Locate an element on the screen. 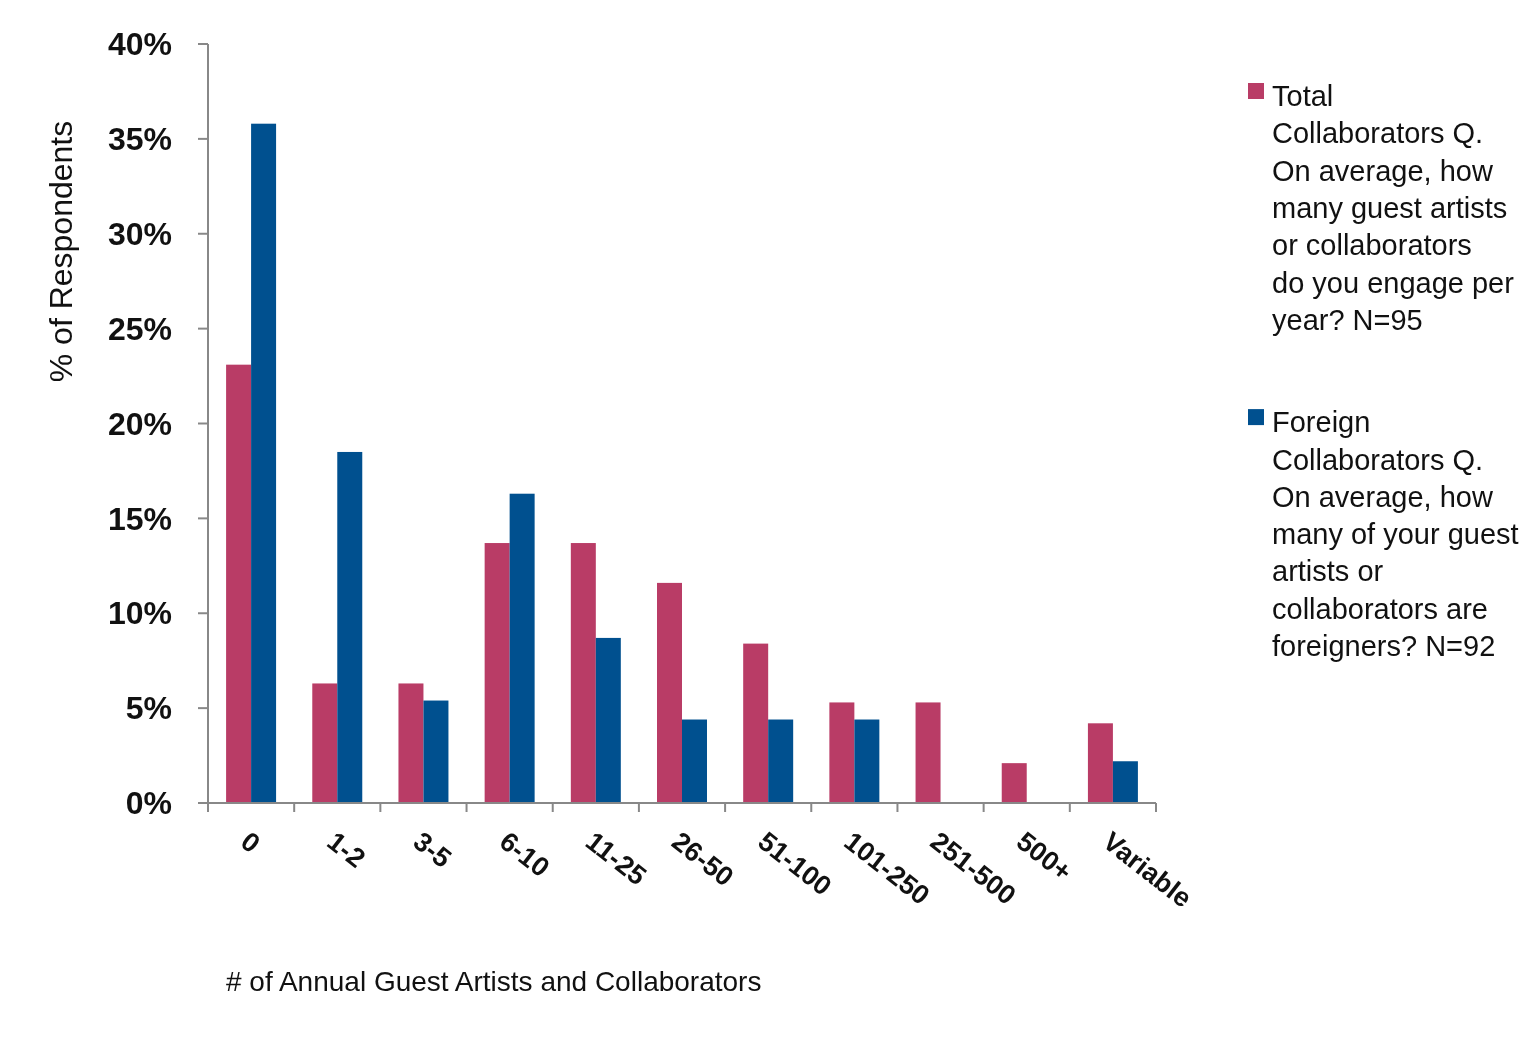 Image resolution: width=1529 pixels, height=1056 pixels. y-axis-title: % of Respondents is located at coordinates (61, 251).